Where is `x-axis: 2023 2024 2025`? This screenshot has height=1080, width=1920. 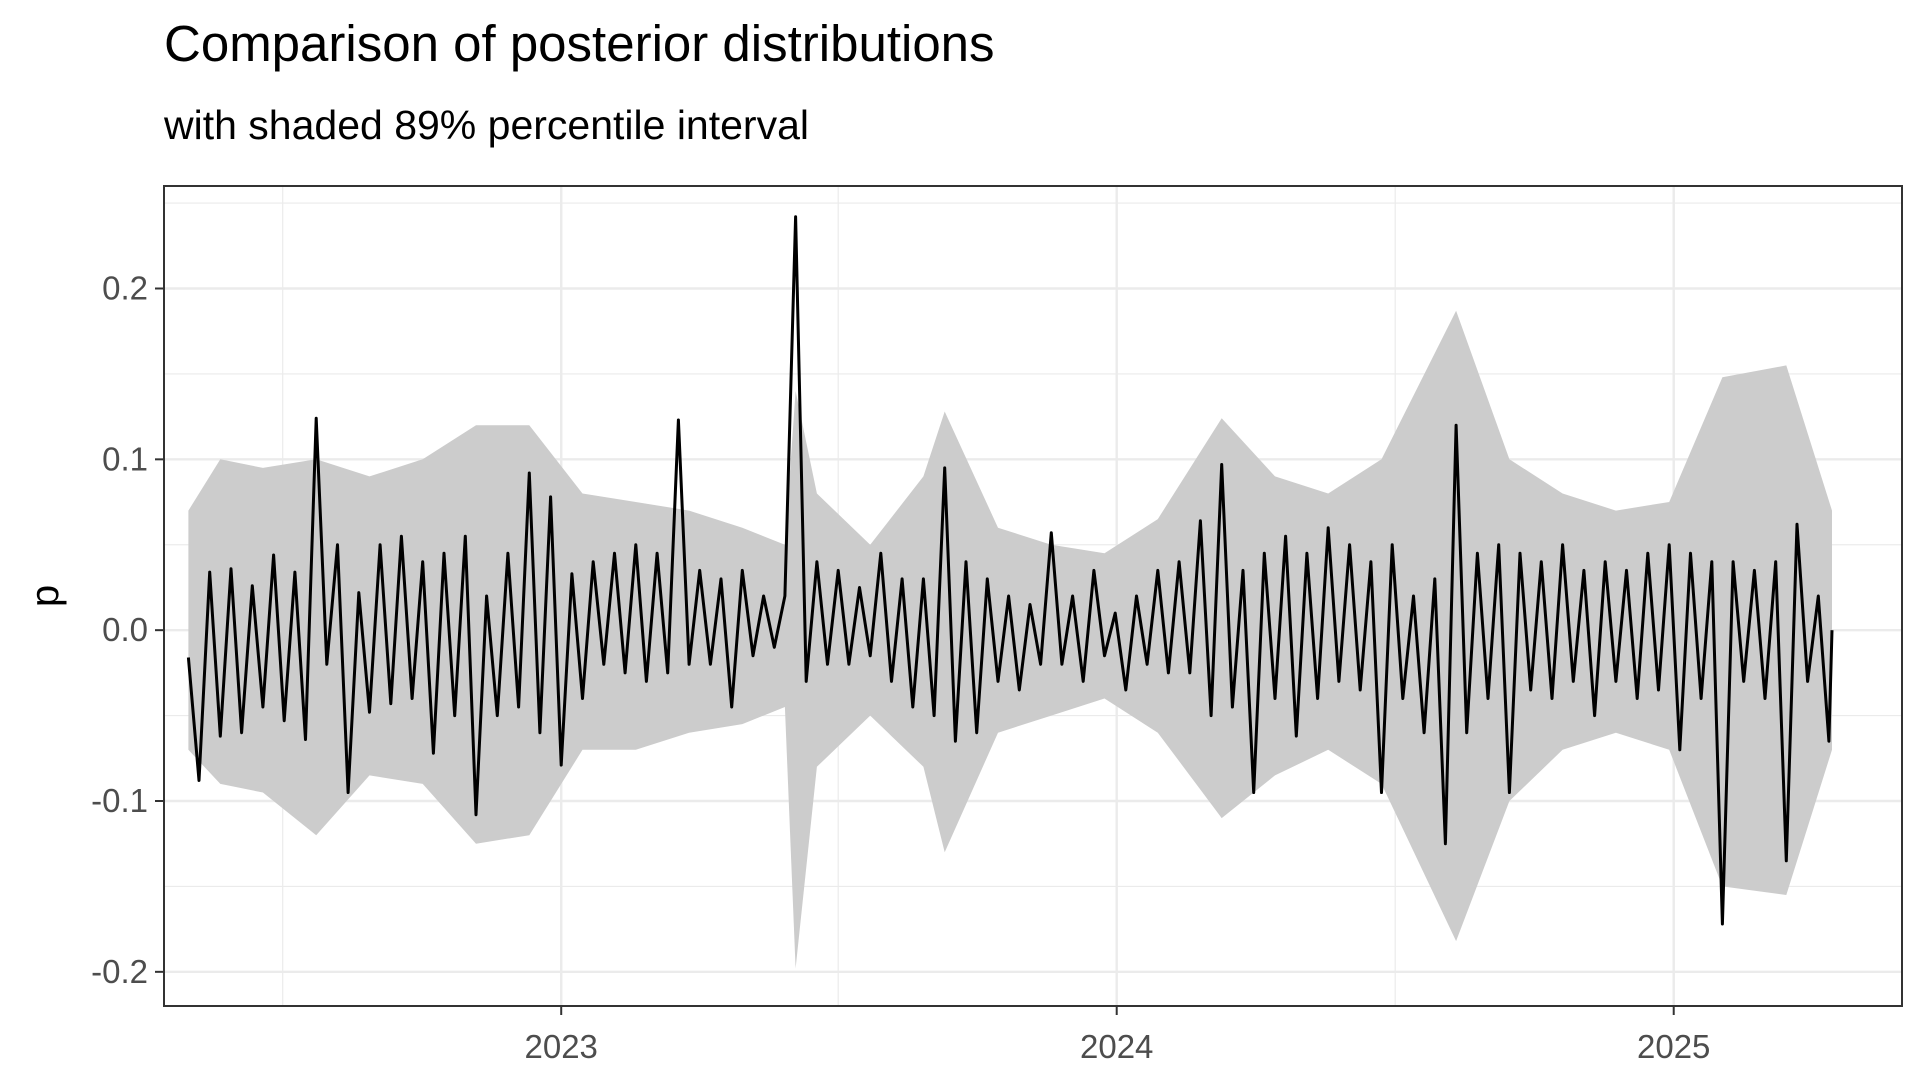
x-axis: 2023 2024 2025 is located at coordinates (1117, 1035).